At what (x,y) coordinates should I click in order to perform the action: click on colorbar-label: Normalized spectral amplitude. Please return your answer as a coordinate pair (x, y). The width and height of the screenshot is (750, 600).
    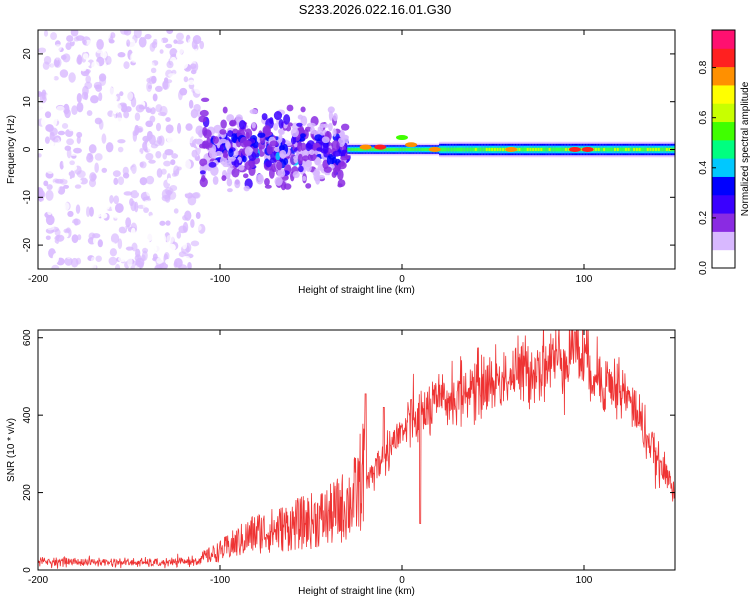
    Looking at the image, I should click on (745, 148).